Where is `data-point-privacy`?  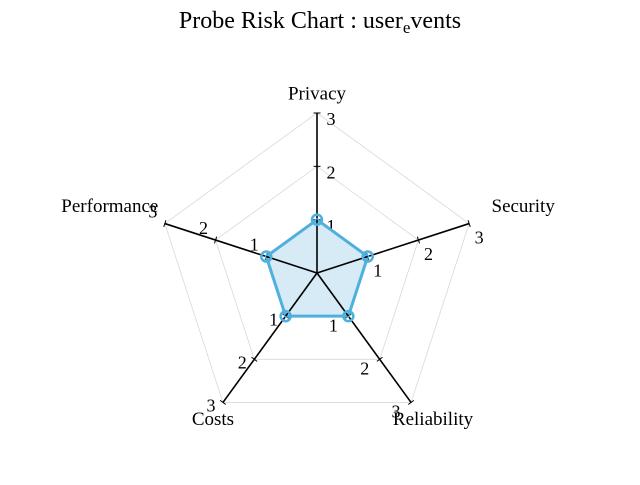
data-point-privacy is located at coordinates (317, 219).